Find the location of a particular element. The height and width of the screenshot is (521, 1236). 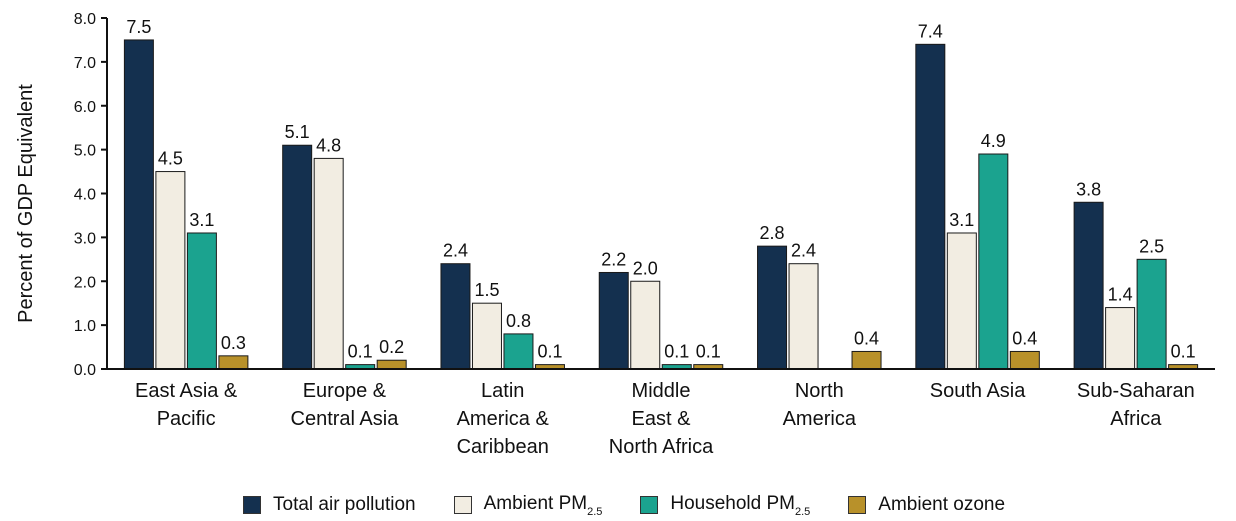

legend-label: Total air pollution is located at coordinates (344, 504).